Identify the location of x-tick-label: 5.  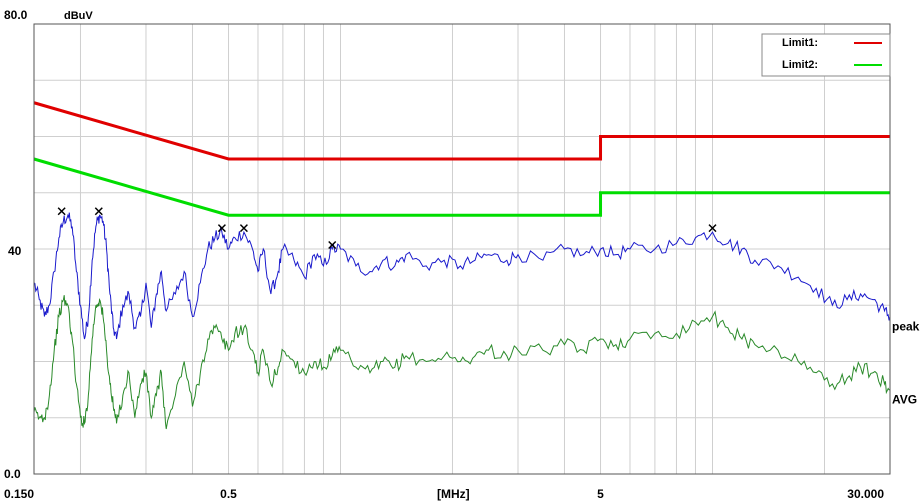
(600, 494).